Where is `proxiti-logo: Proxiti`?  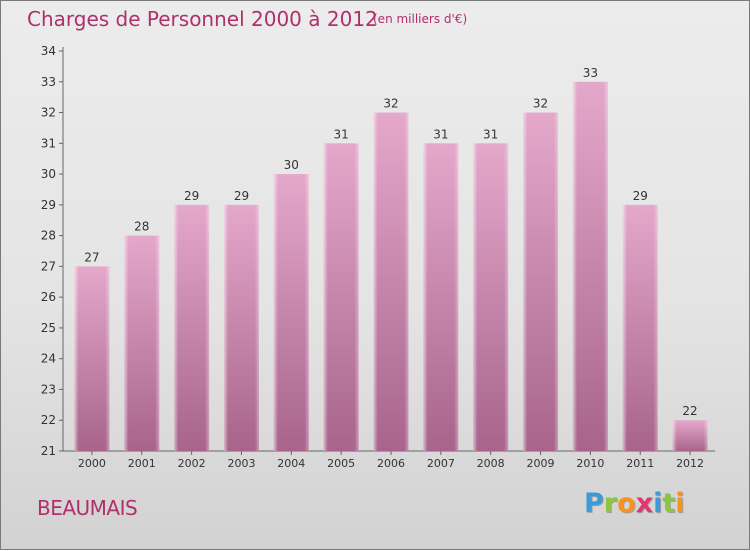
proxiti-logo: Proxiti is located at coordinates (634, 503).